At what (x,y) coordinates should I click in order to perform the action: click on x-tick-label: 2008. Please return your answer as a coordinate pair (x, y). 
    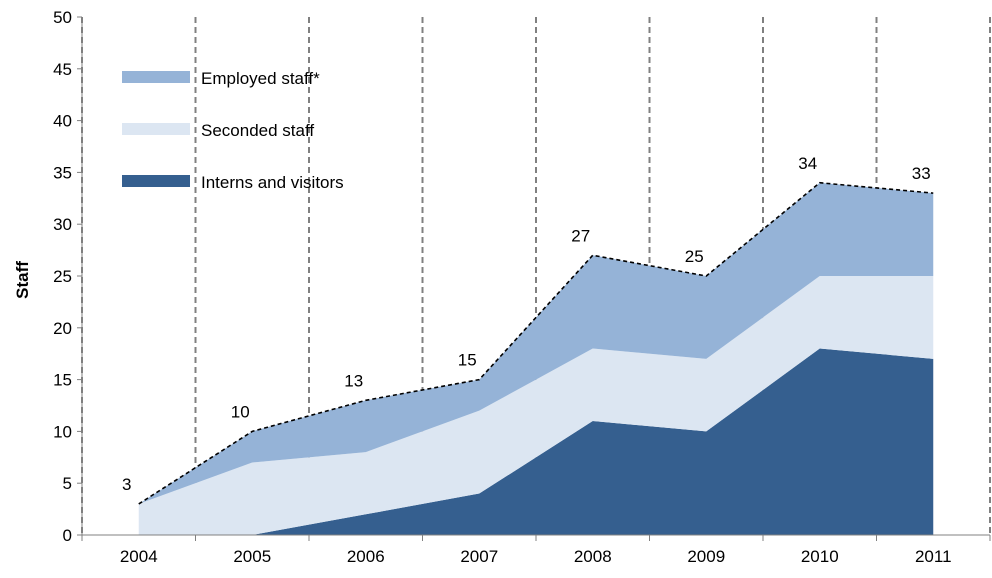
    Looking at the image, I should click on (593, 556).